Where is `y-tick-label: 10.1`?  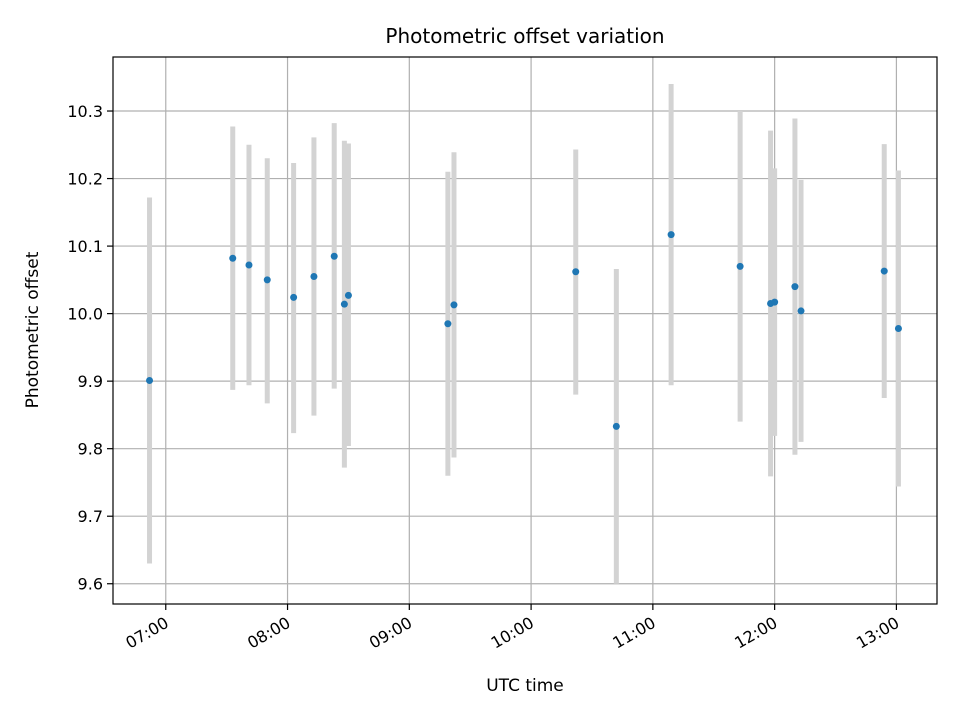 y-tick-label: 10.1 is located at coordinates (85, 246).